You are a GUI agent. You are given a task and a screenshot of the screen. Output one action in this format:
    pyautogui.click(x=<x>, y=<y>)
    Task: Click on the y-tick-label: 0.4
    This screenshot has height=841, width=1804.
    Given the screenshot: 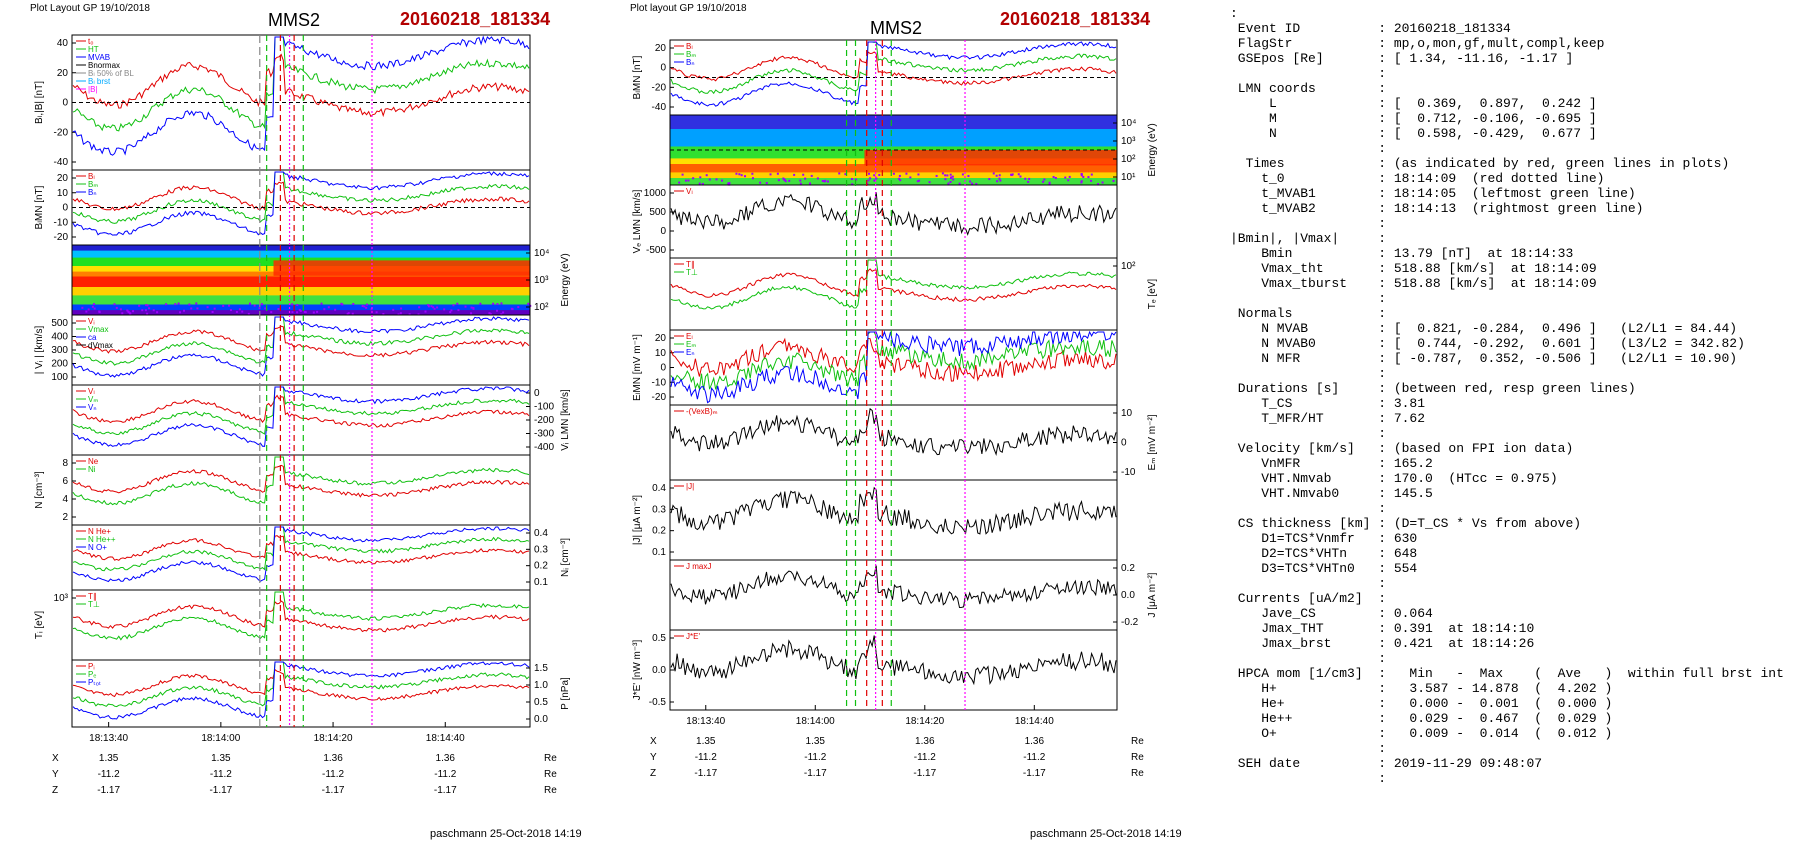 What is the action you would take?
    pyautogui.click(x=659, y=488)
    